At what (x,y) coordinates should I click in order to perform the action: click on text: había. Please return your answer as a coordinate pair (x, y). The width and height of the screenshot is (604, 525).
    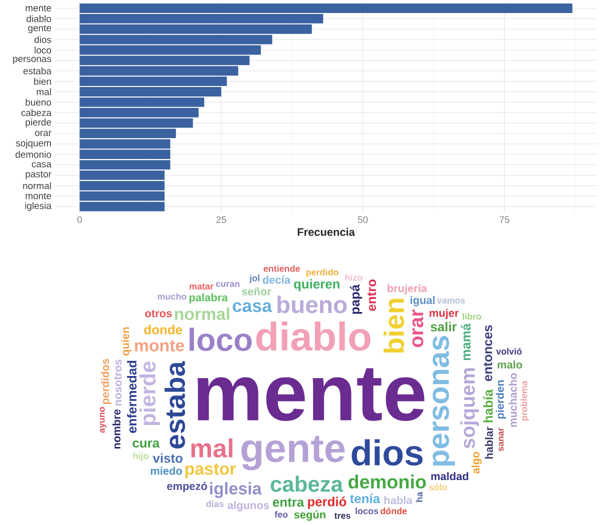
    Looking at the image, I should click on (488, 405).